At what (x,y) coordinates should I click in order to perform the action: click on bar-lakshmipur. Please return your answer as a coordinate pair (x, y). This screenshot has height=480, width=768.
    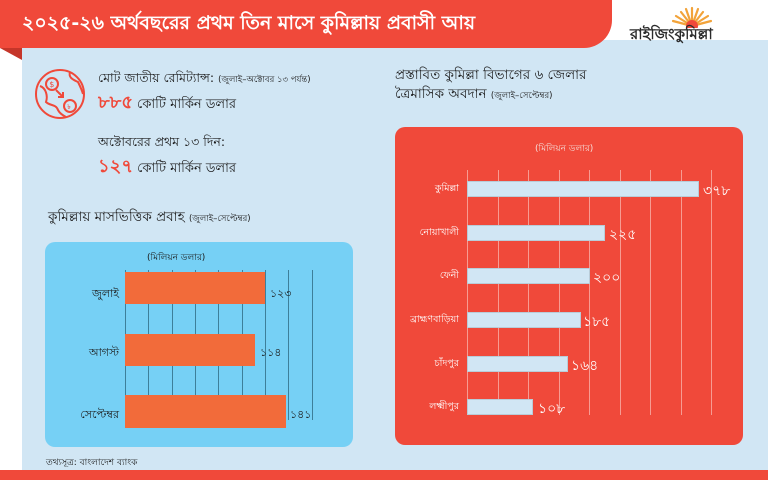
    Looking at the image, I should click on (500, 407).